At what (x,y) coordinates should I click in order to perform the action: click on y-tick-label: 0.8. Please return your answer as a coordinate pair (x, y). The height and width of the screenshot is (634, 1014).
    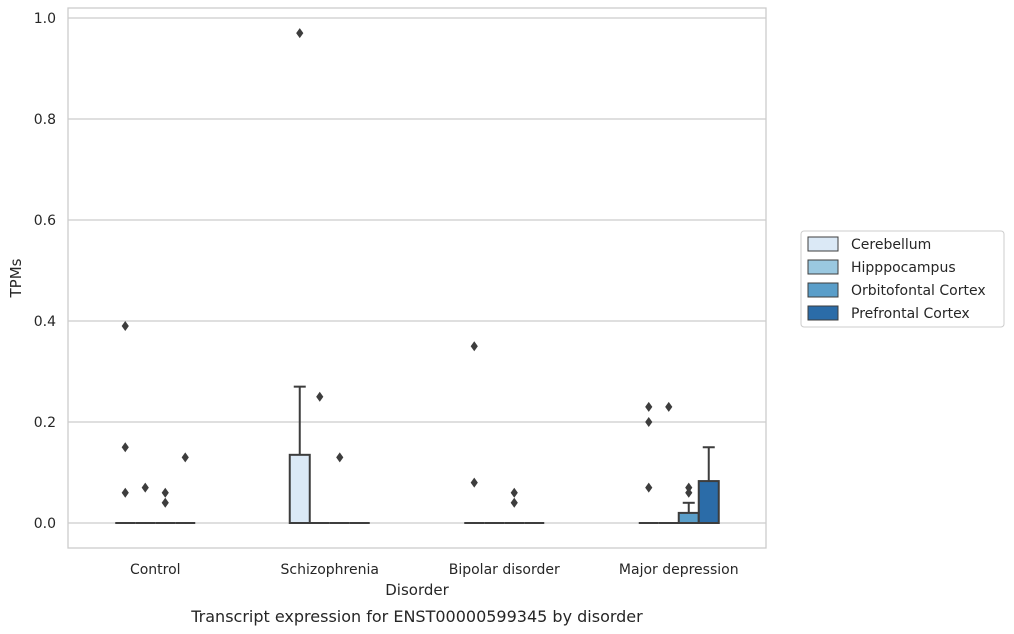
    Looking at the image, I should click on (45, 120).